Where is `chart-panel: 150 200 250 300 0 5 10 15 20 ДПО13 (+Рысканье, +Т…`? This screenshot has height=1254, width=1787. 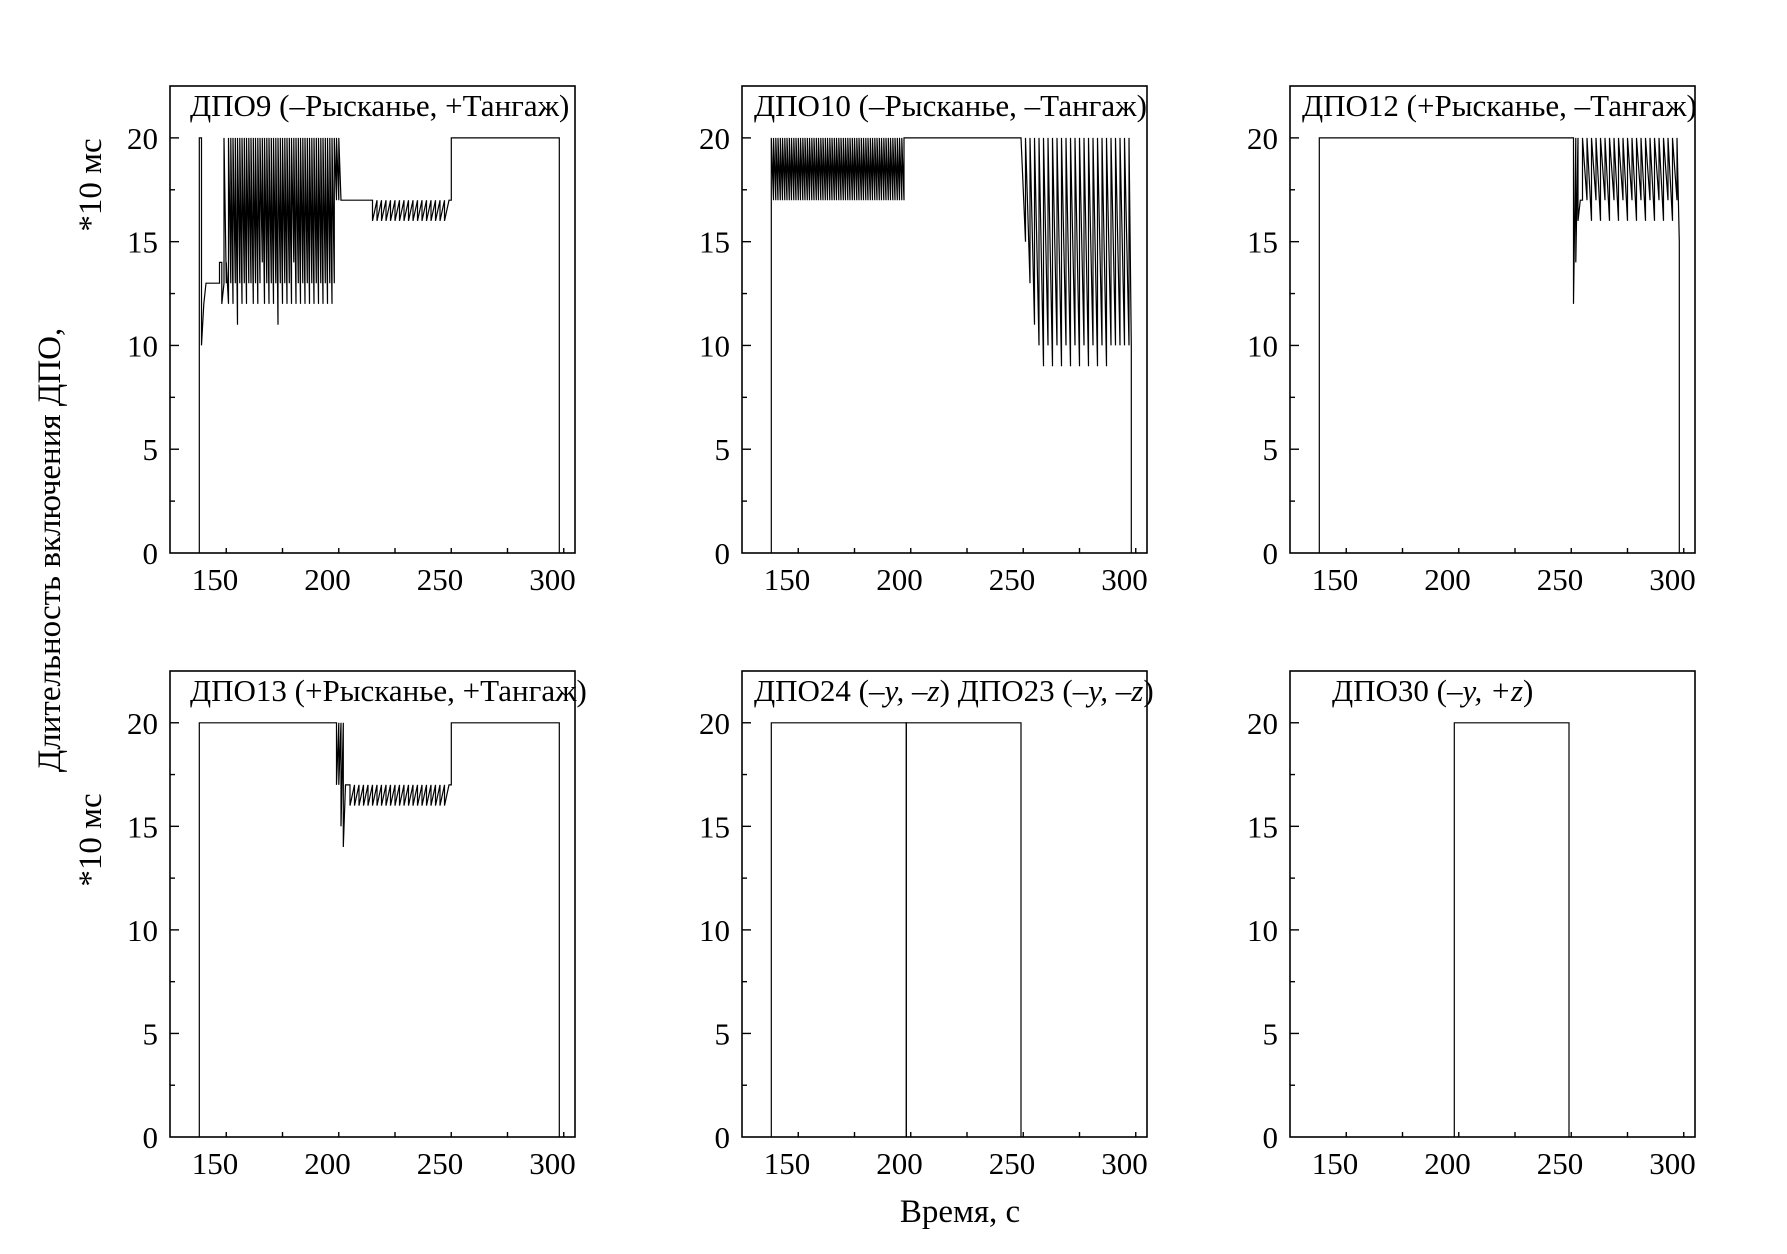 chart-panel: 150 200 250 300 0 5 10 15 20 ДПО13 (+Рысканье, +Т… is located at coordinates (357, 925).